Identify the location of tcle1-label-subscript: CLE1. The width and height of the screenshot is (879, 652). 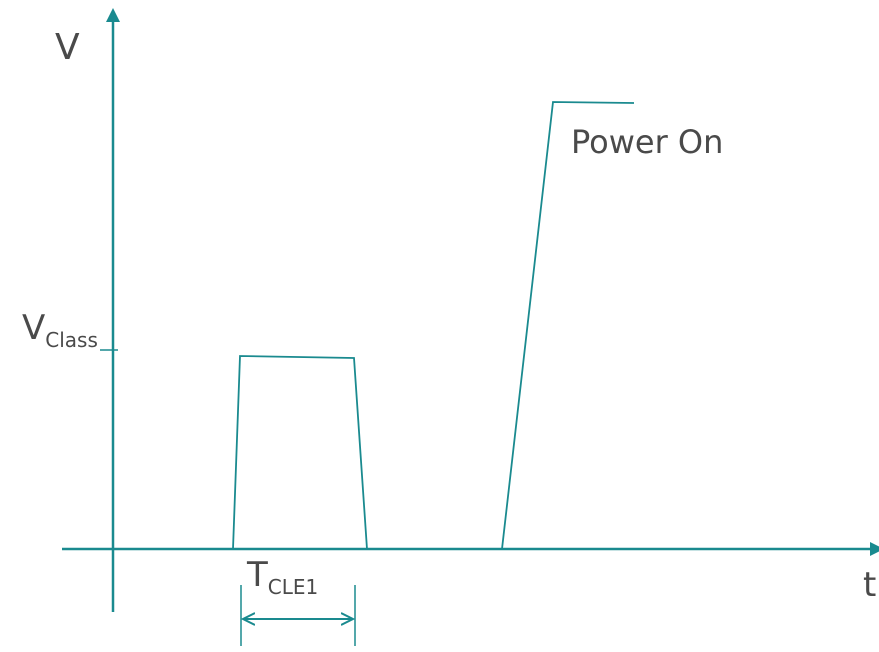
(293, 587).